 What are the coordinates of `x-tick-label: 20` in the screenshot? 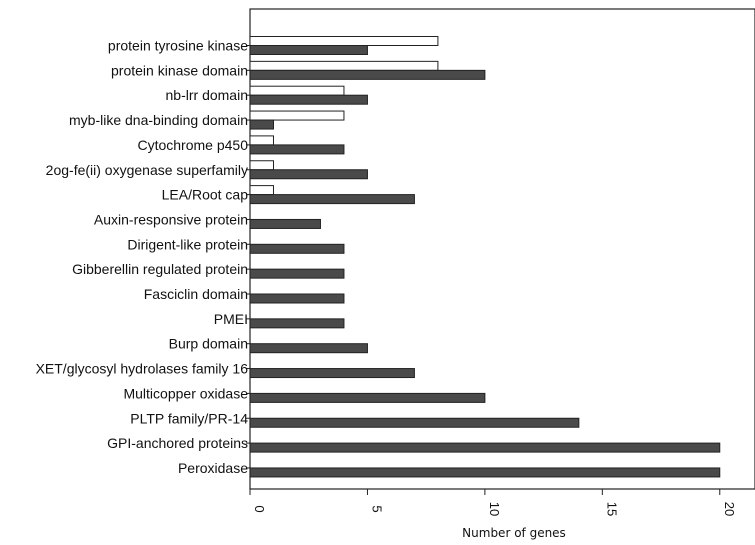 It's located at (729, 509).